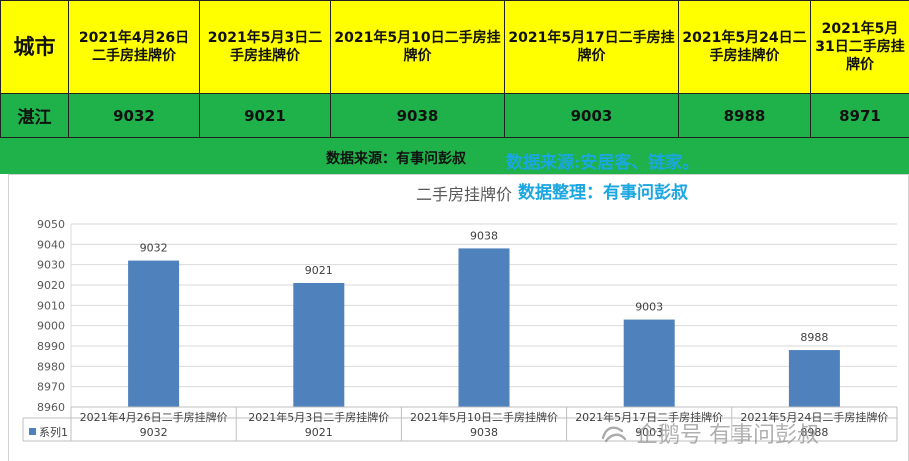  Describe the element at coordinates (603, 193) in the screenshot. I see `overlay-credit-text: 数据整理：有事问彭叔` at that location.